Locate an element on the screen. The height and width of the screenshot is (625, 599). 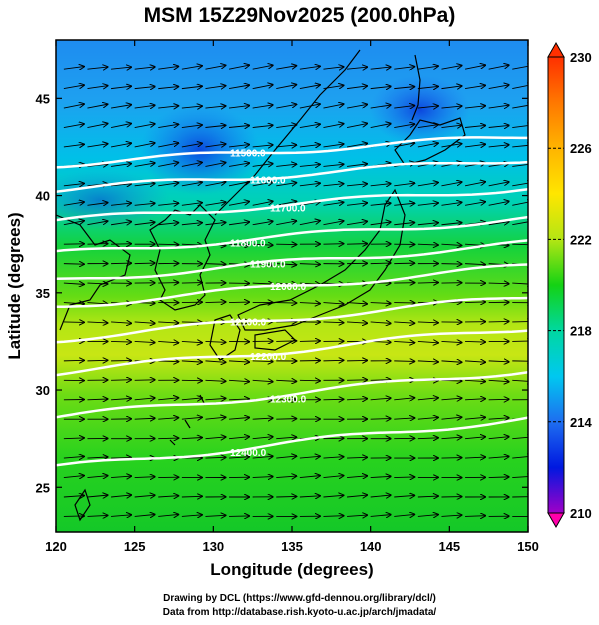
russia-coastline is located at coordinates (287, 132).